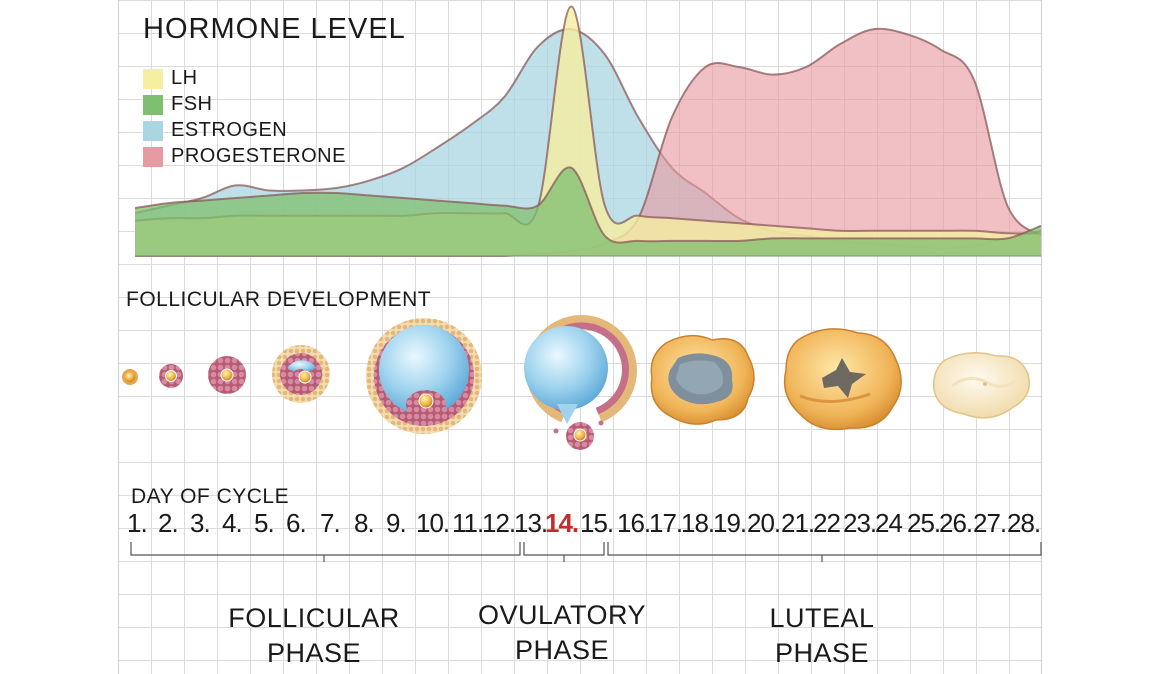 This screenshot has width=1160, height=674. Describe the element at coordinates (314, 618) in the screenshot. I see `phase-follicular-line1: FOLLICULAR` at that location.